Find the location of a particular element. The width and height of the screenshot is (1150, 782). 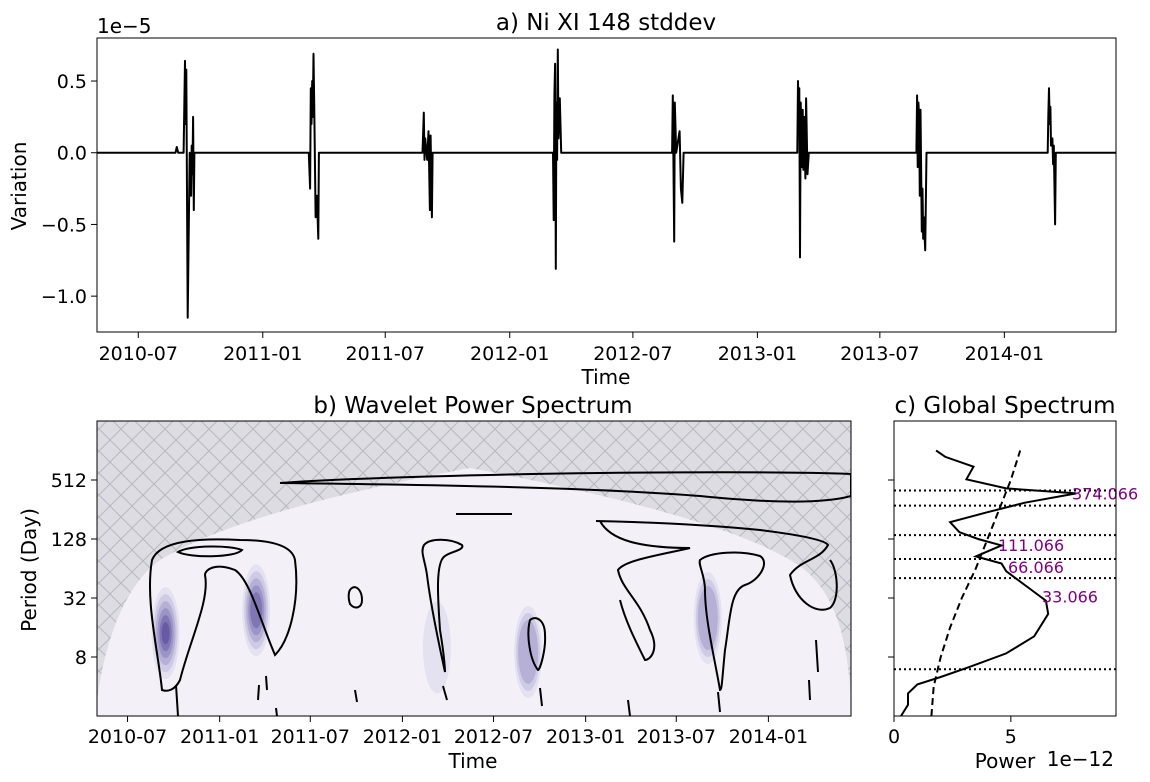

global-spectrum-line is located at coordinates (988, 583).